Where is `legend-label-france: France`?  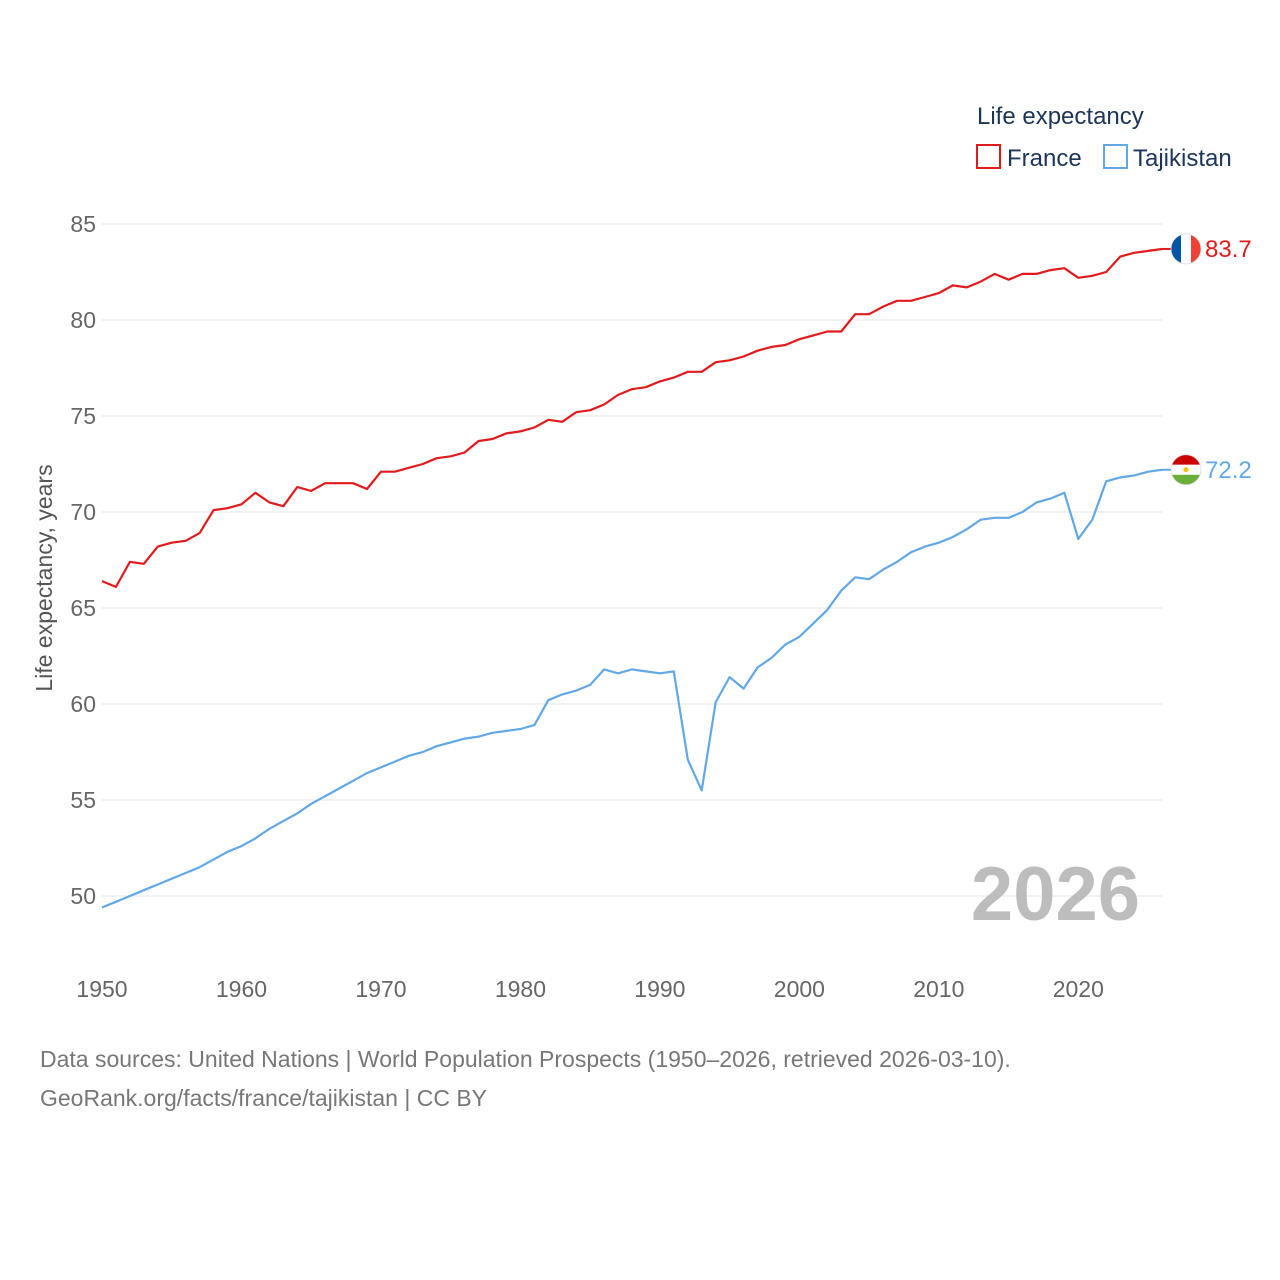 legend-label-france: France is located at coordinates (1044, 158).